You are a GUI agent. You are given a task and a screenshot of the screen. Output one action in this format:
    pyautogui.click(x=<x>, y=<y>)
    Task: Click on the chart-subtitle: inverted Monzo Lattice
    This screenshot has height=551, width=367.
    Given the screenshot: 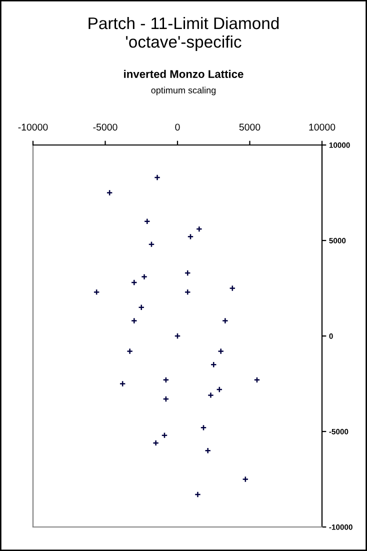 What is the action you would take?
    pyautogui.click(x=184, y=74)
    